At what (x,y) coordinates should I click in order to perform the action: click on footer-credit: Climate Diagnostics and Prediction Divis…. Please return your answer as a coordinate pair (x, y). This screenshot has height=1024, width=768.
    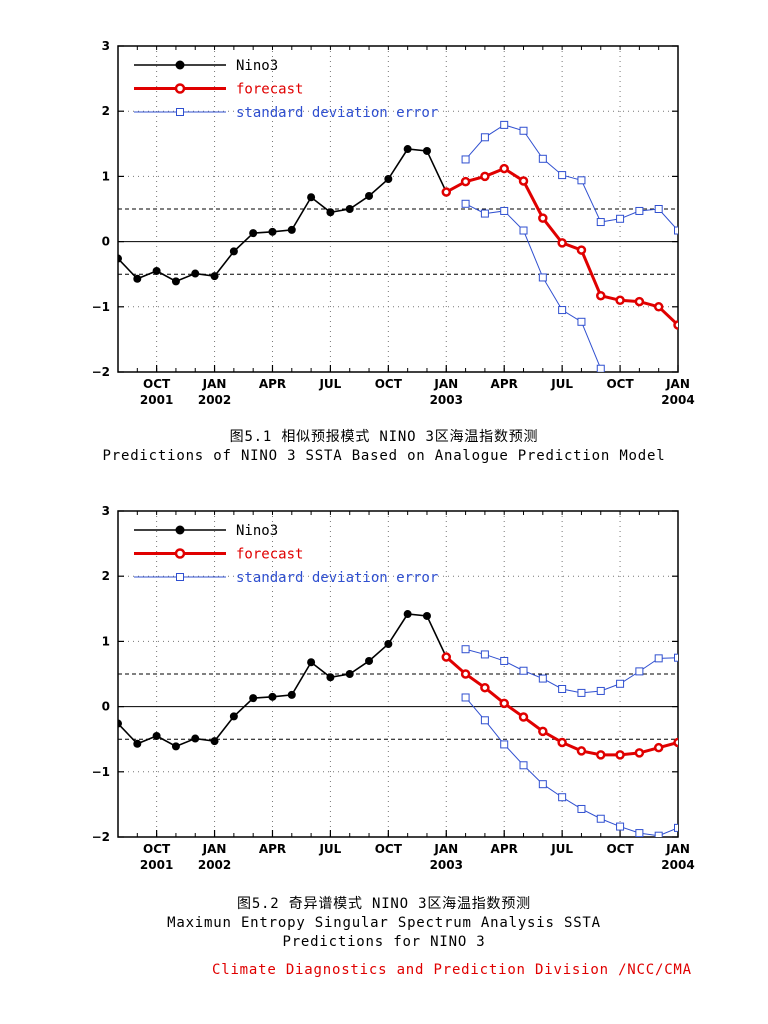
    Looking at the image, I should click on (452, 970).